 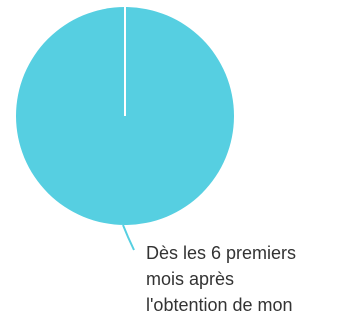 I want to click on pie-label-leader-line, so click(x=128, y=237).